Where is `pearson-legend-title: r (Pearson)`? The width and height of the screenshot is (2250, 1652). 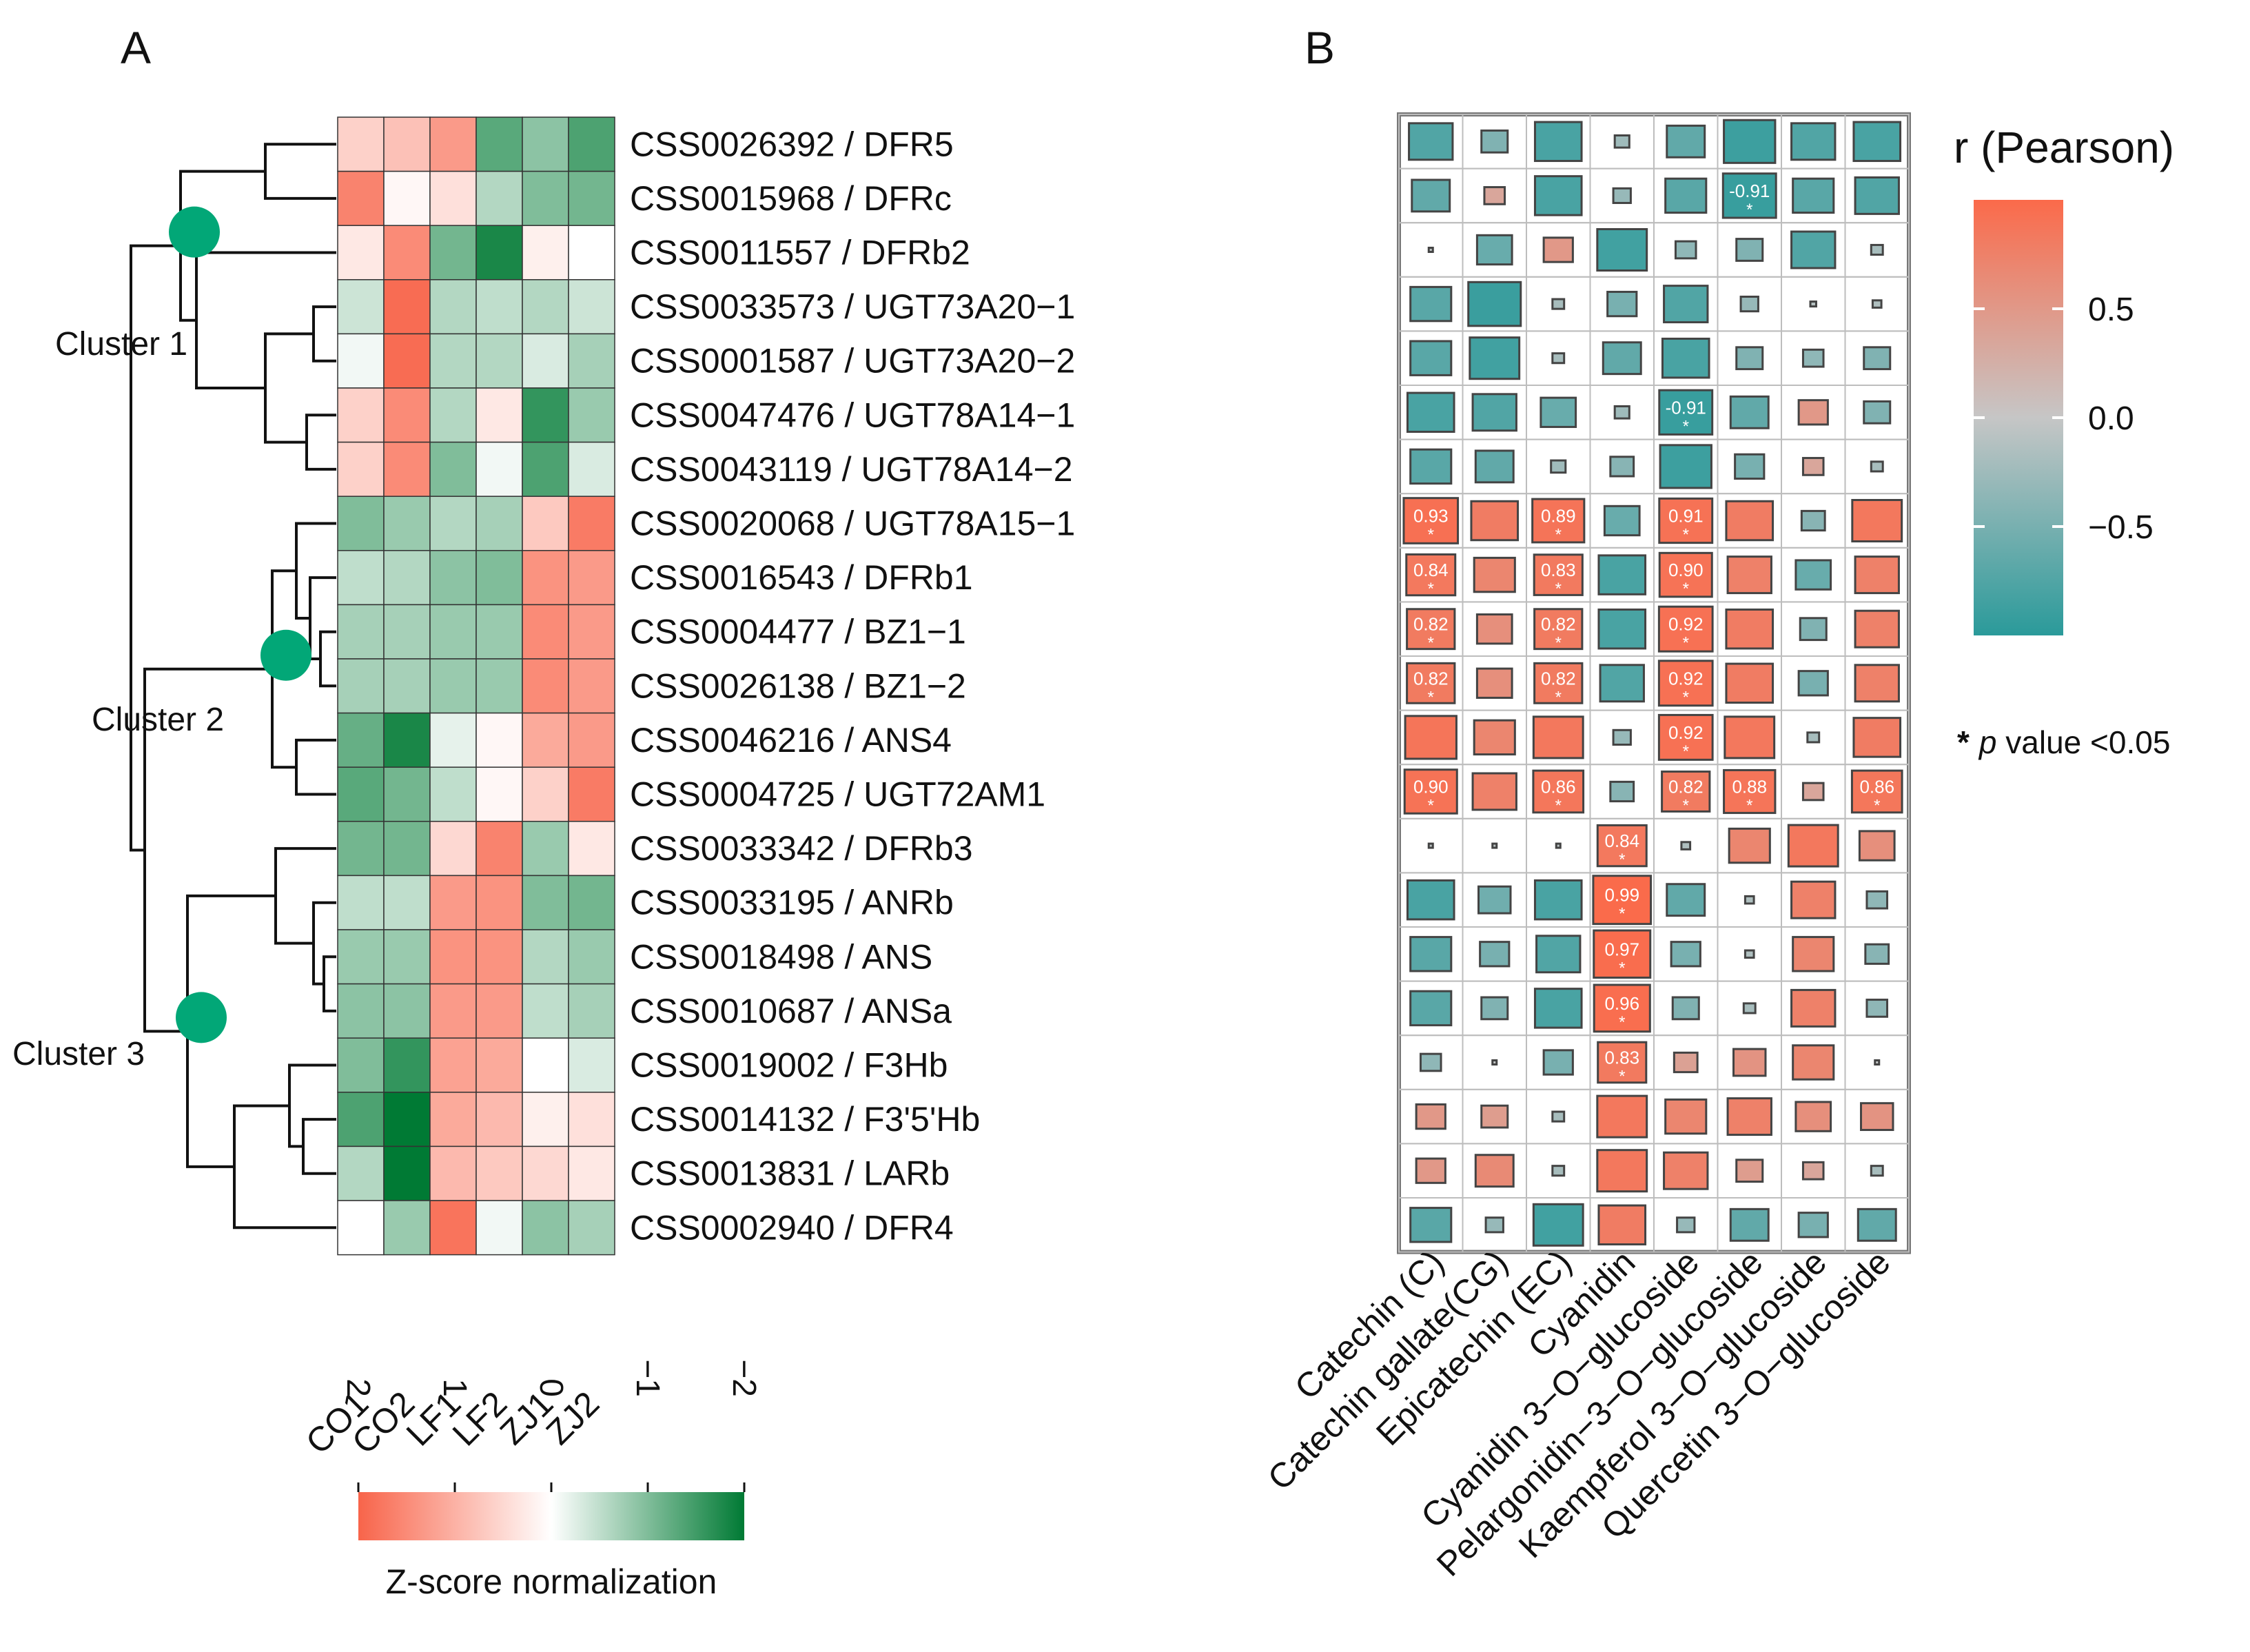
pearson-legend-title: r (Pearson) is located at coordinates (2064, 148).